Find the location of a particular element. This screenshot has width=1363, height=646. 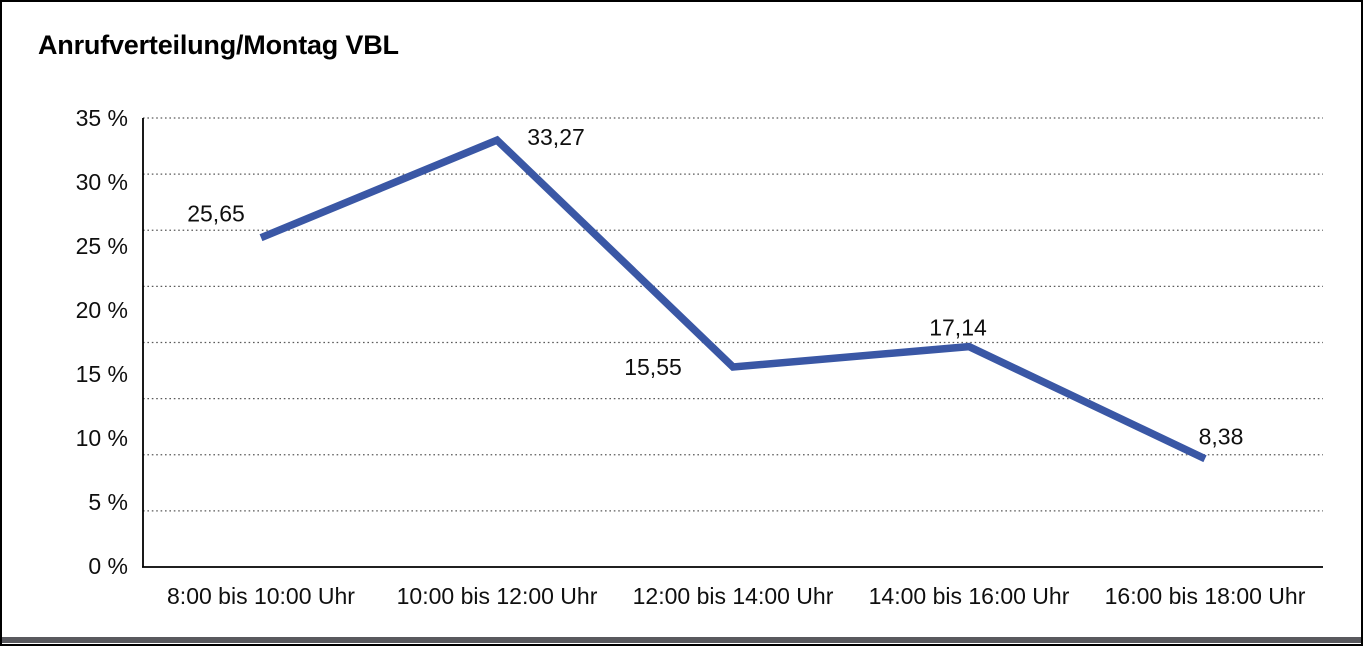

x-axis-category-label: 16:00 bis 18:00 Uhr is located at coordinates (1205, 596).